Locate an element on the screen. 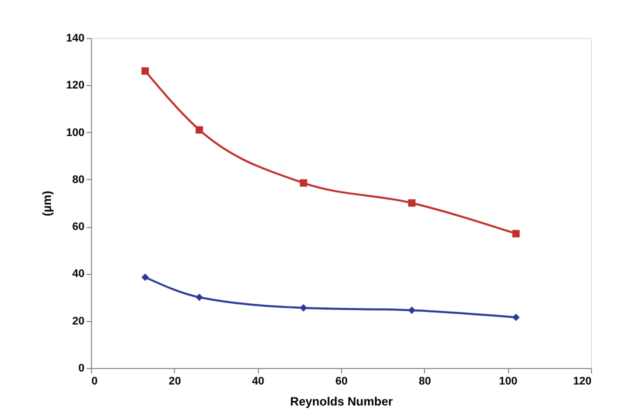  y-tick-label: 120 is located at coordinates (75, 86).